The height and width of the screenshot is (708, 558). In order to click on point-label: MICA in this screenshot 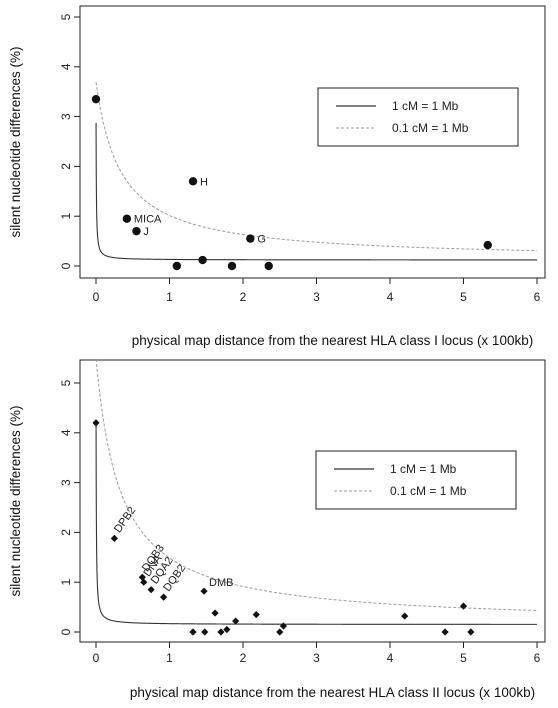, I will do `click(148, 220)`.